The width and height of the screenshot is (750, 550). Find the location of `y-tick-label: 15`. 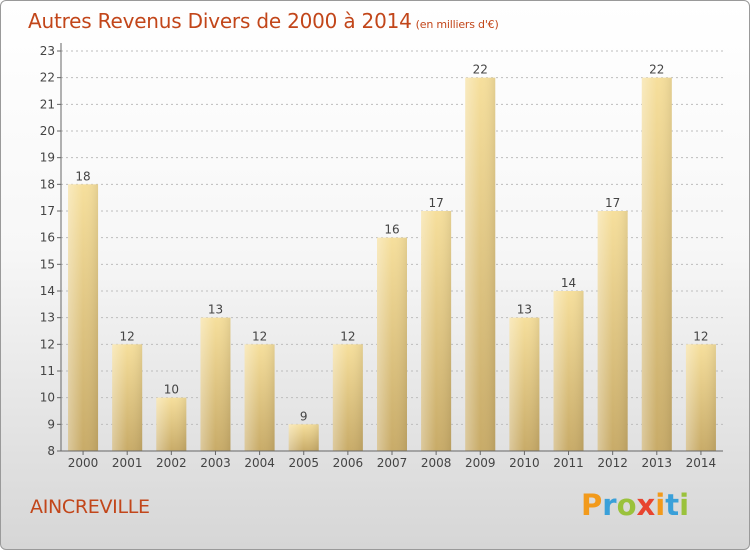

y-tick-label: 15 is located at coordinates (47, 264).